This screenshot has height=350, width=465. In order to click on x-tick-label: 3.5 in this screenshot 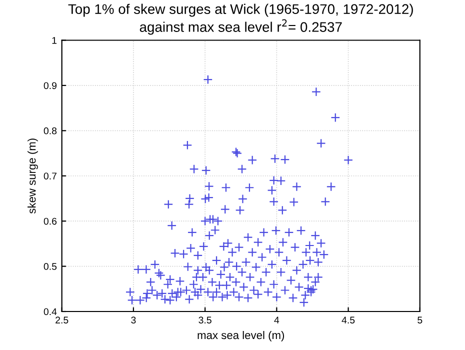, I will do `click(205, 320)`.